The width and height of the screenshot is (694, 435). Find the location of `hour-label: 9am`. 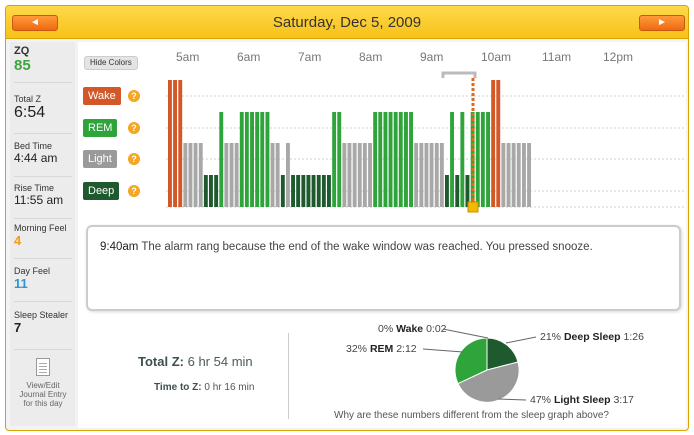

hour-label: 9am is located at coordinates (432, 57).